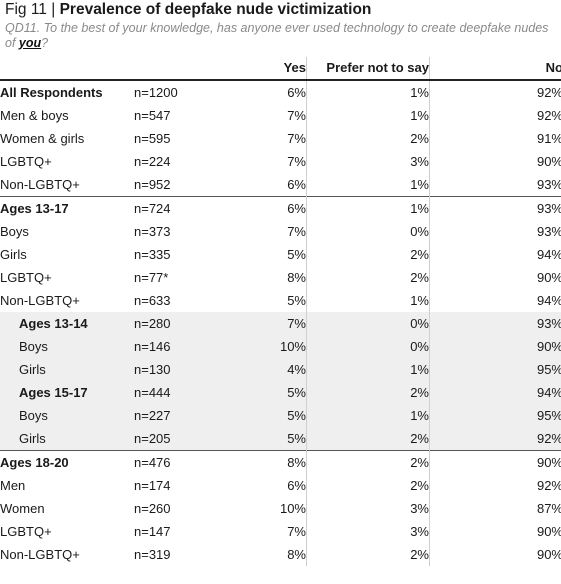 The width and height of the screenshot is (561, 584). Describe the element at coordinates (67, 369) in the screenshot. I see `row-label: Girls` at that location.